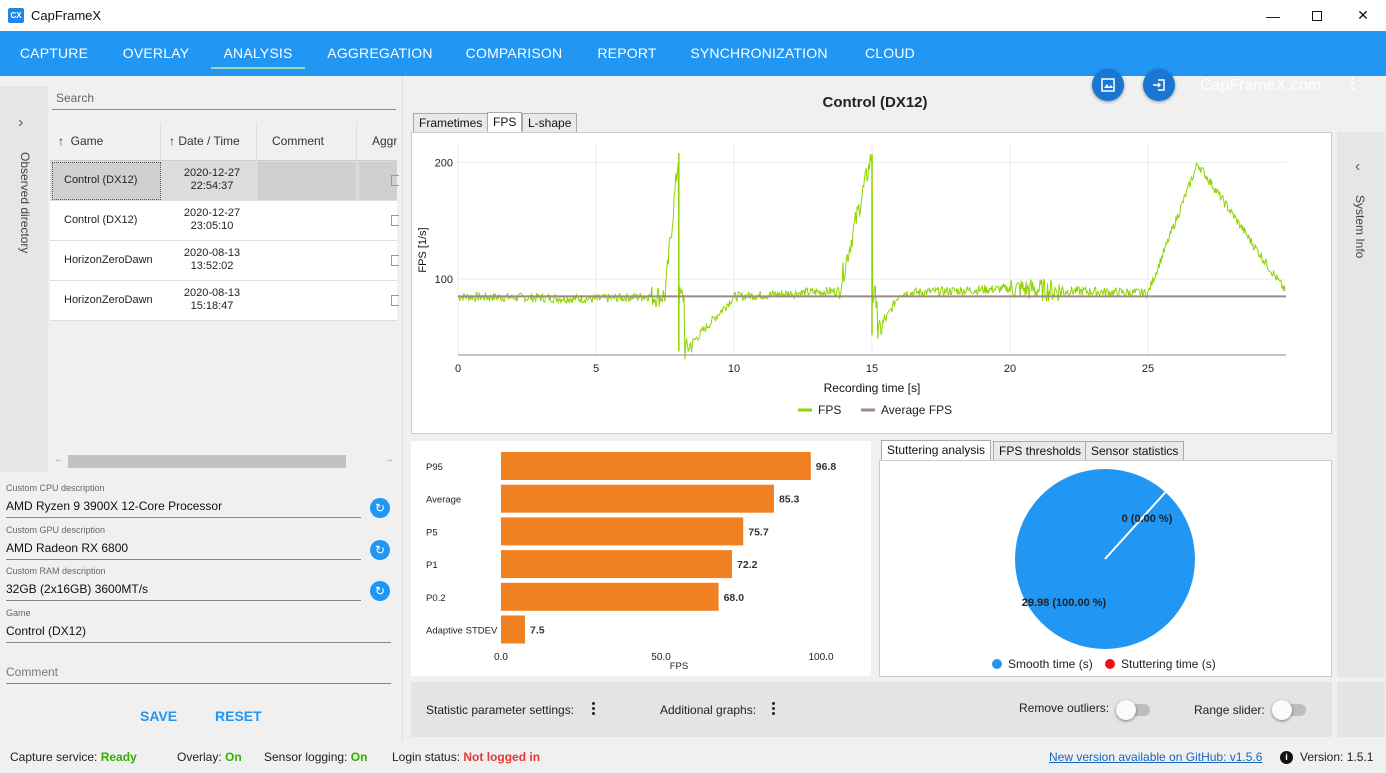  I want to click on legend-stutter-label: Stuttering time (s), so click(1168, 664).